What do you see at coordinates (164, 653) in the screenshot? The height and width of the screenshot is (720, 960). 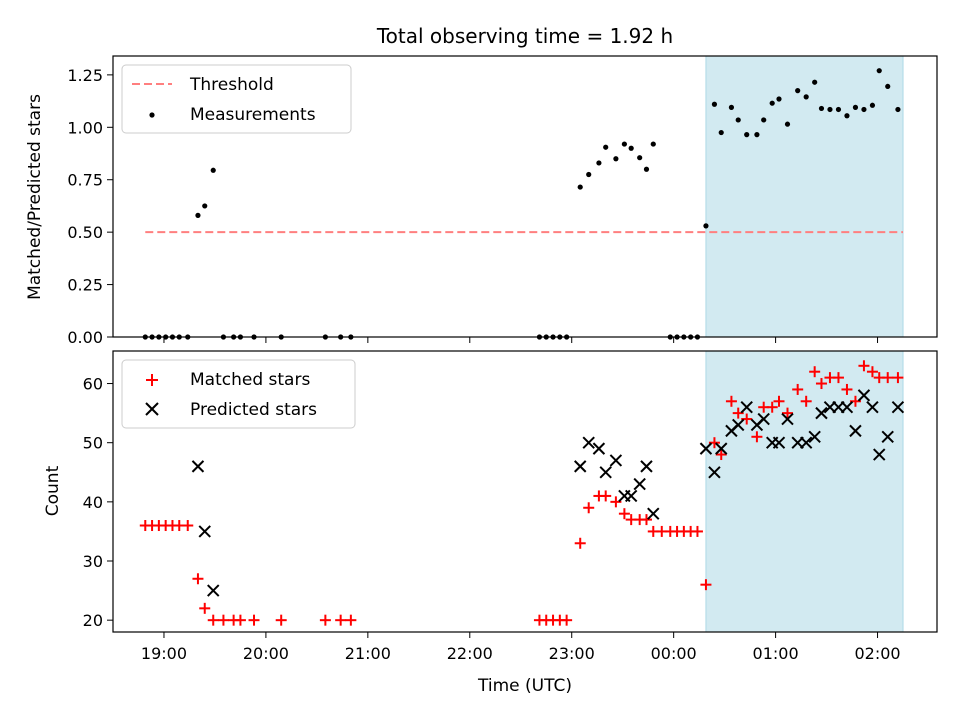 I see `x-tick-label: 19:00` at bounding box center [164, 653].